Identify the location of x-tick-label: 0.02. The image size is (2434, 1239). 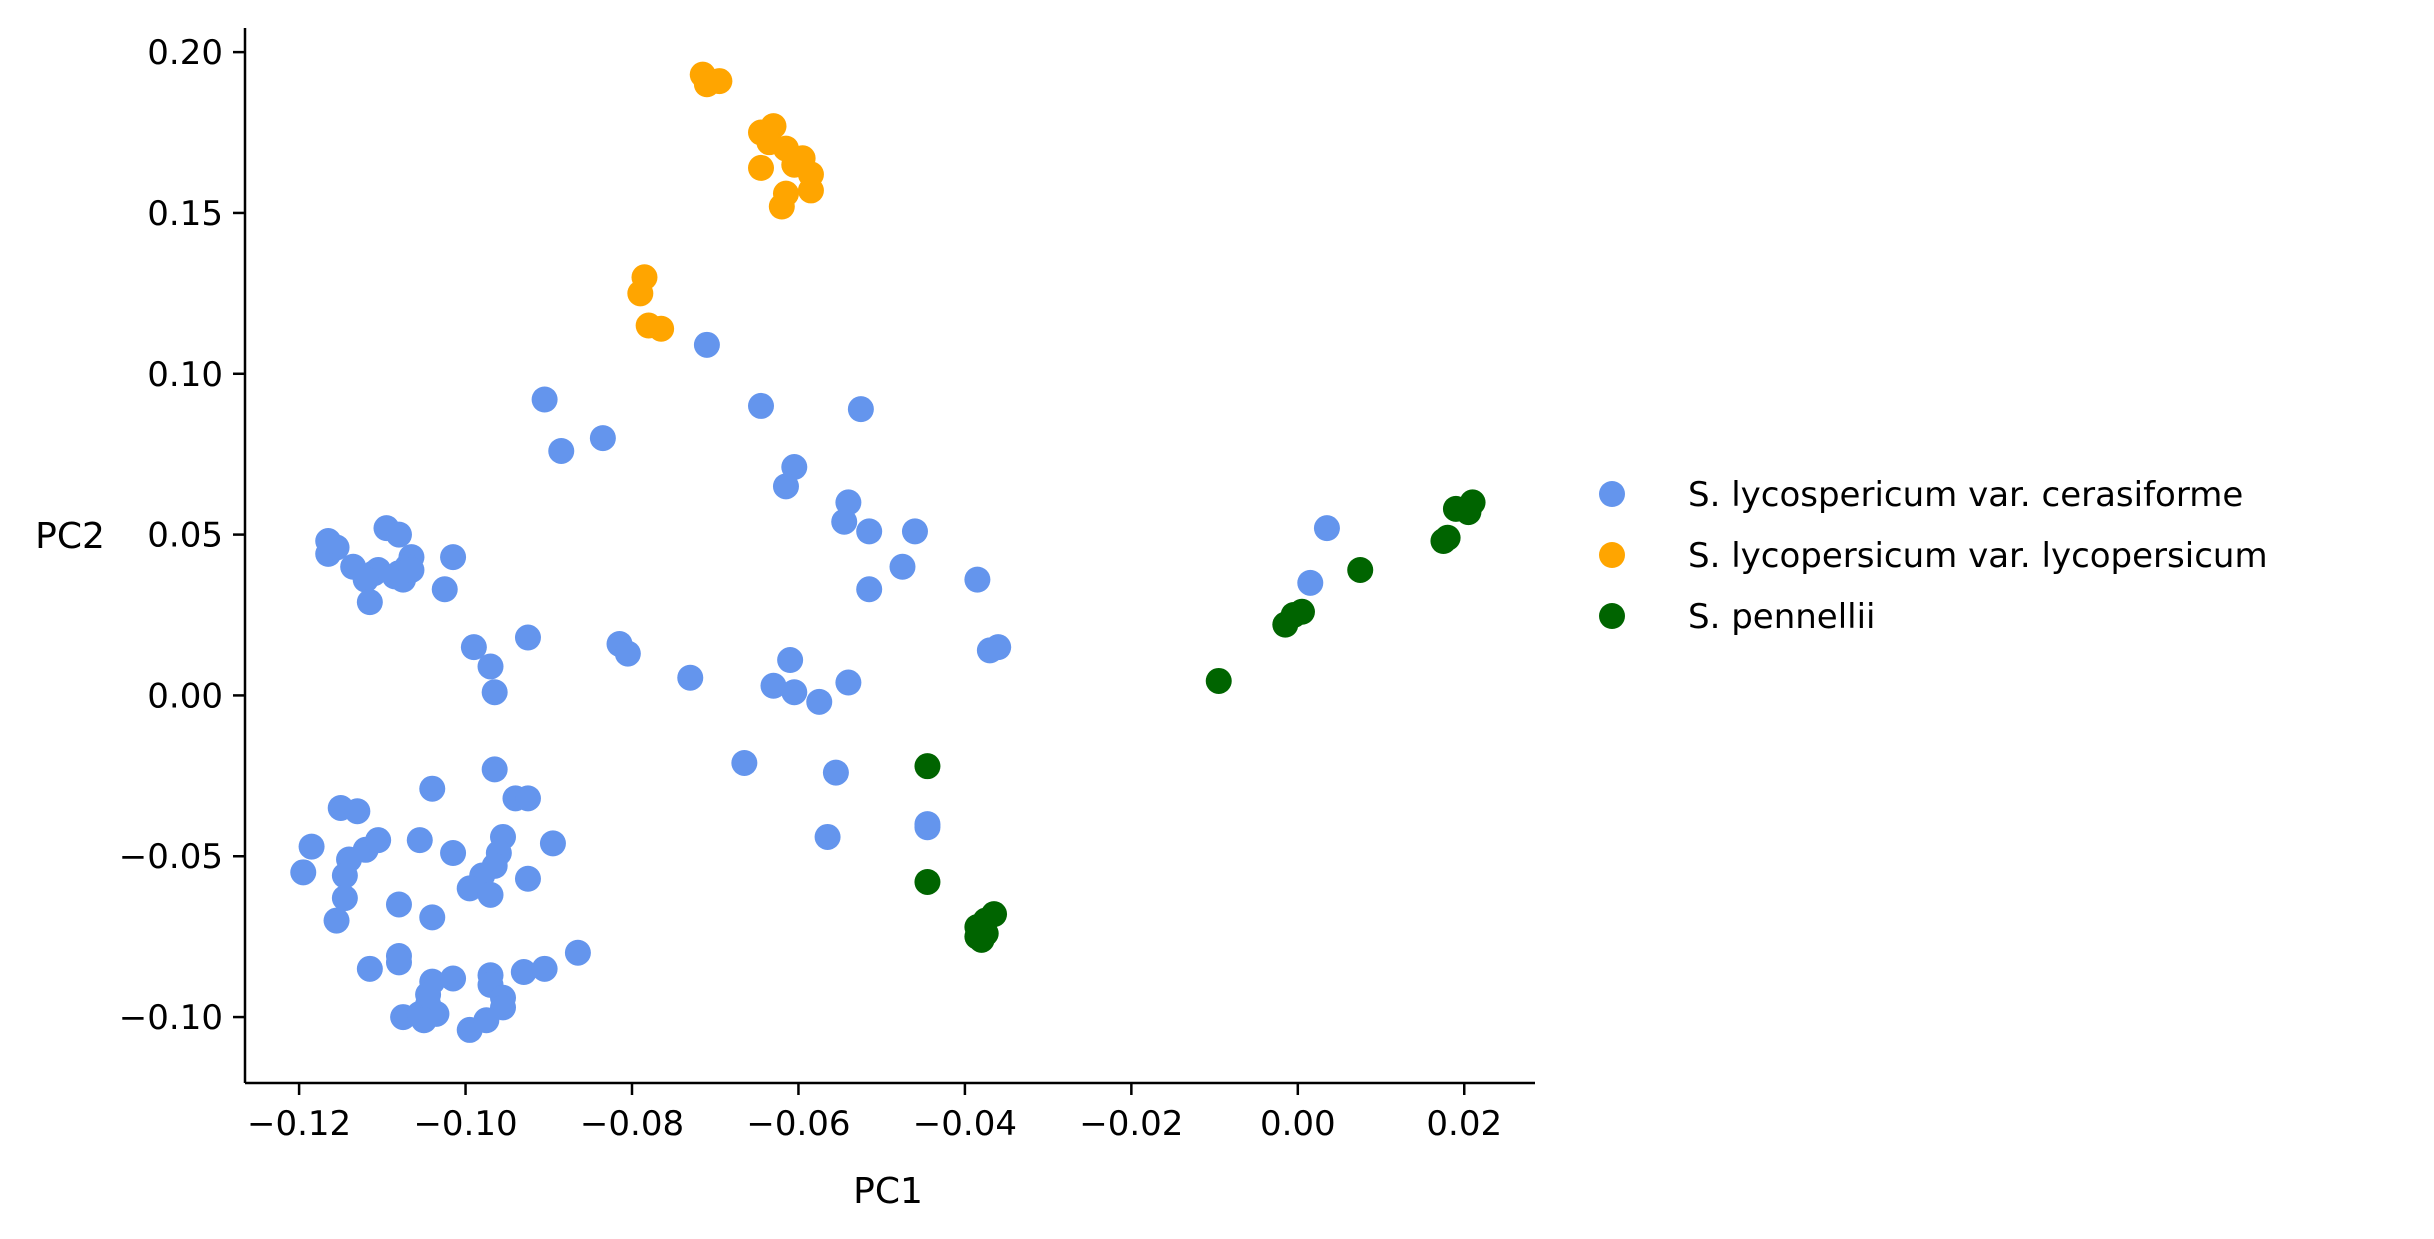
(1464, 1124).